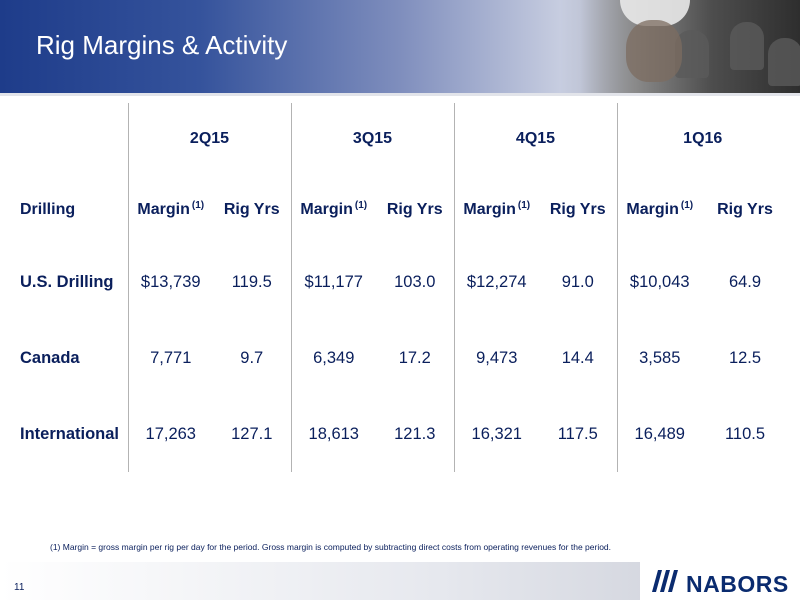 This screenshot has height=600, width=800. What do you see at coordinates (496, 281) in the screenshot?
I see `margin-cell: $12,274` at bounding box center [496, 281].